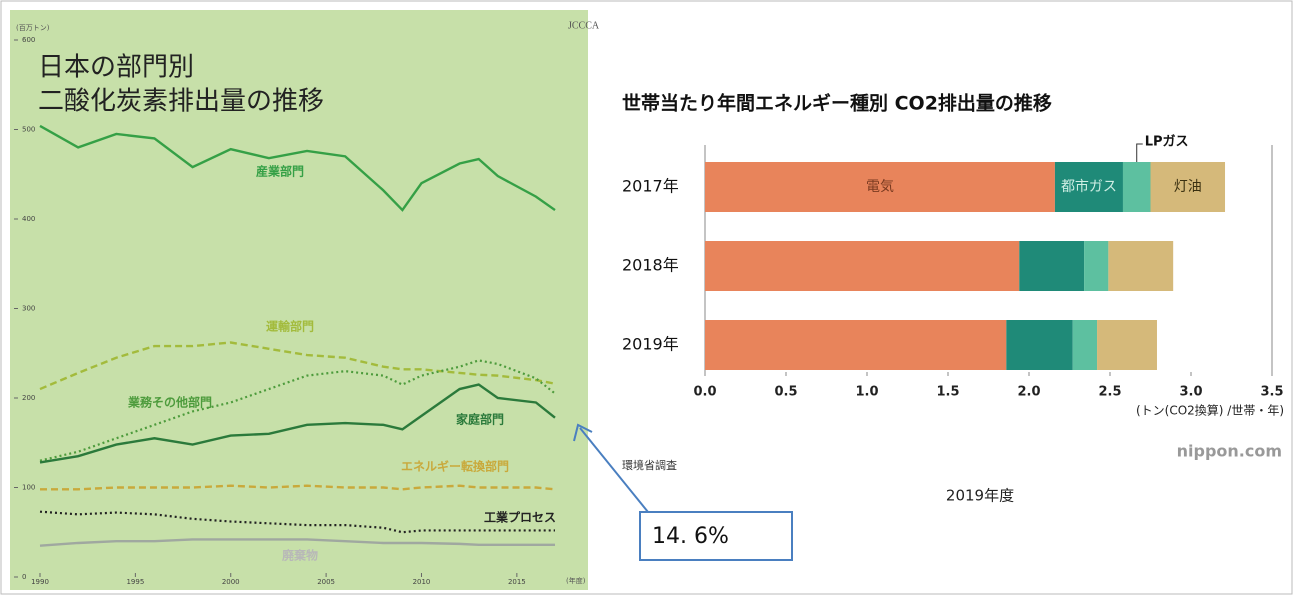 This screenshot has width=1293, height=595. Describe the element at coordinates (169, 402) in the screenshot. I see `series-label: 業務その他部門` at that location.